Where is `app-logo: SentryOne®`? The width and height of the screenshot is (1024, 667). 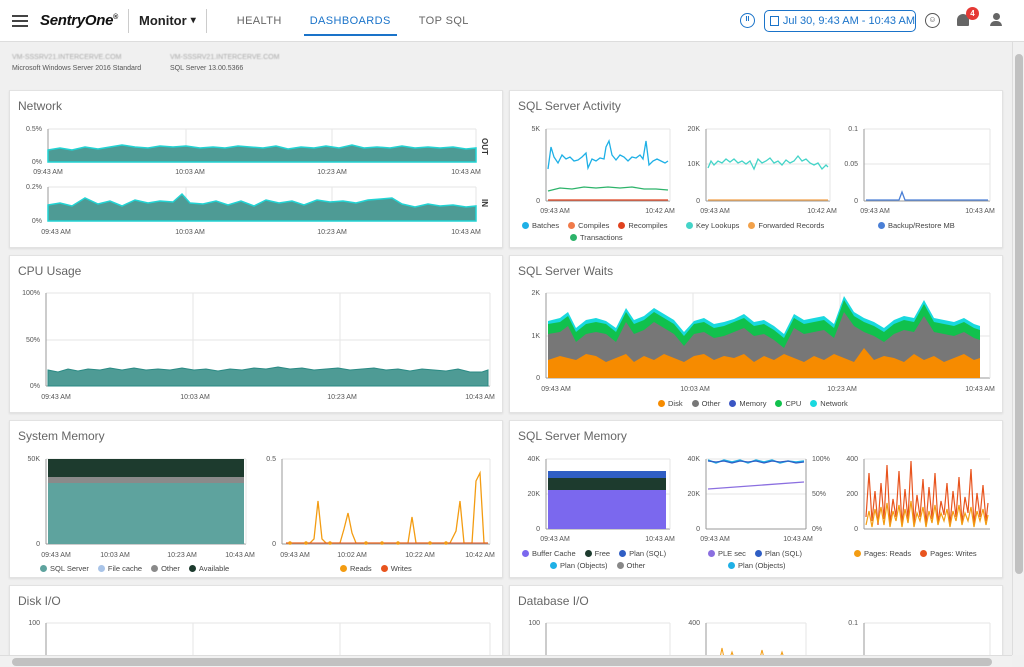 app-logo: SentryOne® is located at coordinates (79, 20).